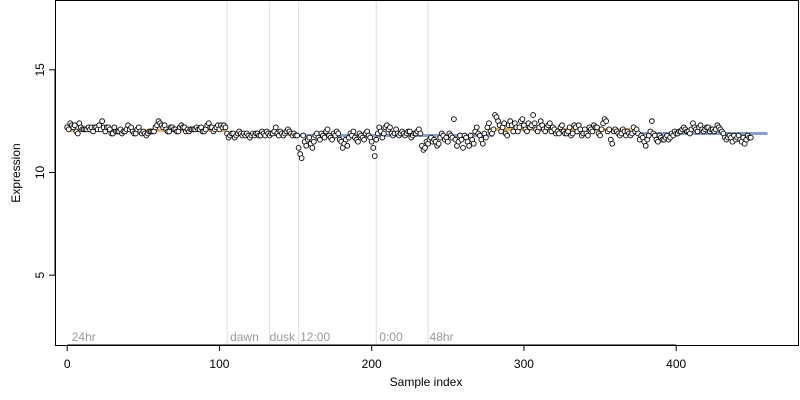 This screenshot has height=400, width=800. What do you see at coordinates (409, 136) in the screenshot?
I see `data-points` at bounding box center [409, 136].